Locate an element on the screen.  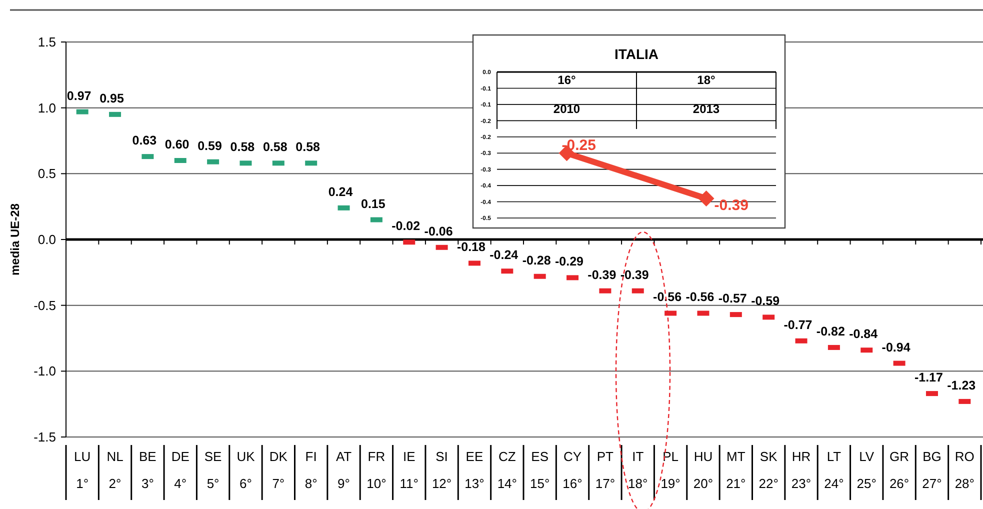
data-label: -0.29 is located at coordinates (569, 261).